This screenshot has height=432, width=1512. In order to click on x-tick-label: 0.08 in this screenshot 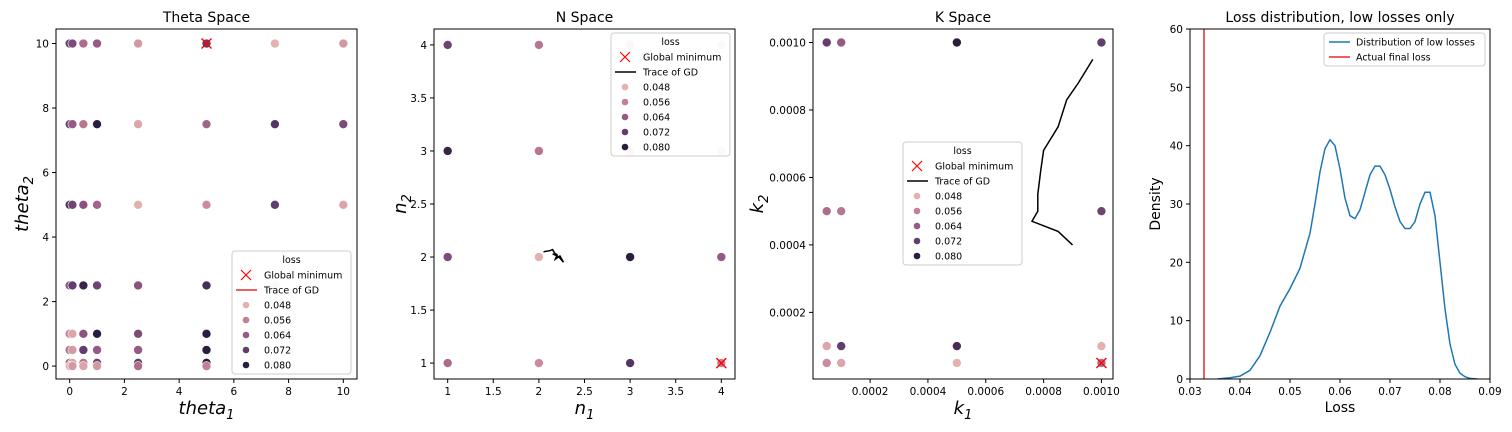, I will do `click(1439, 392)`.